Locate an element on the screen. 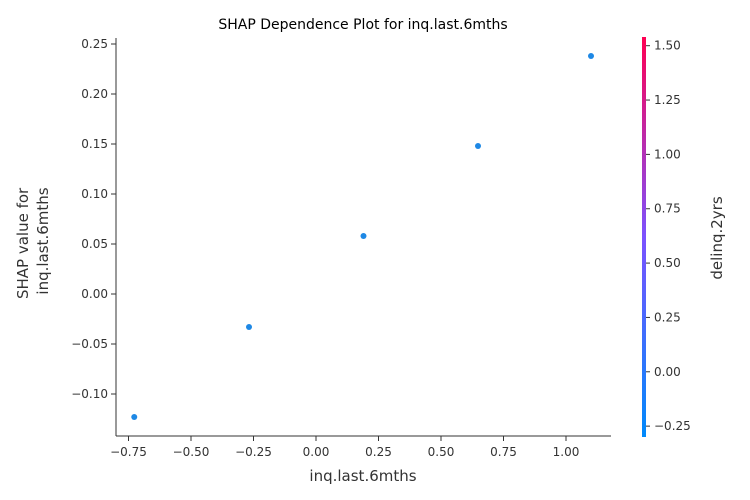  y-tick-label: 0.10 is located at coordinates (94, 194).